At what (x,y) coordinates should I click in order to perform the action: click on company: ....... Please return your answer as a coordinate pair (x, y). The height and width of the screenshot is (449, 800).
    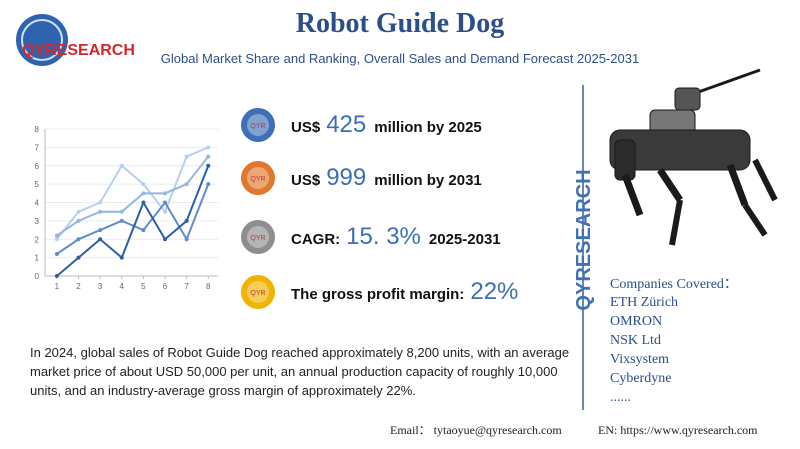
    Looking at the image, I should click on (620, 397).